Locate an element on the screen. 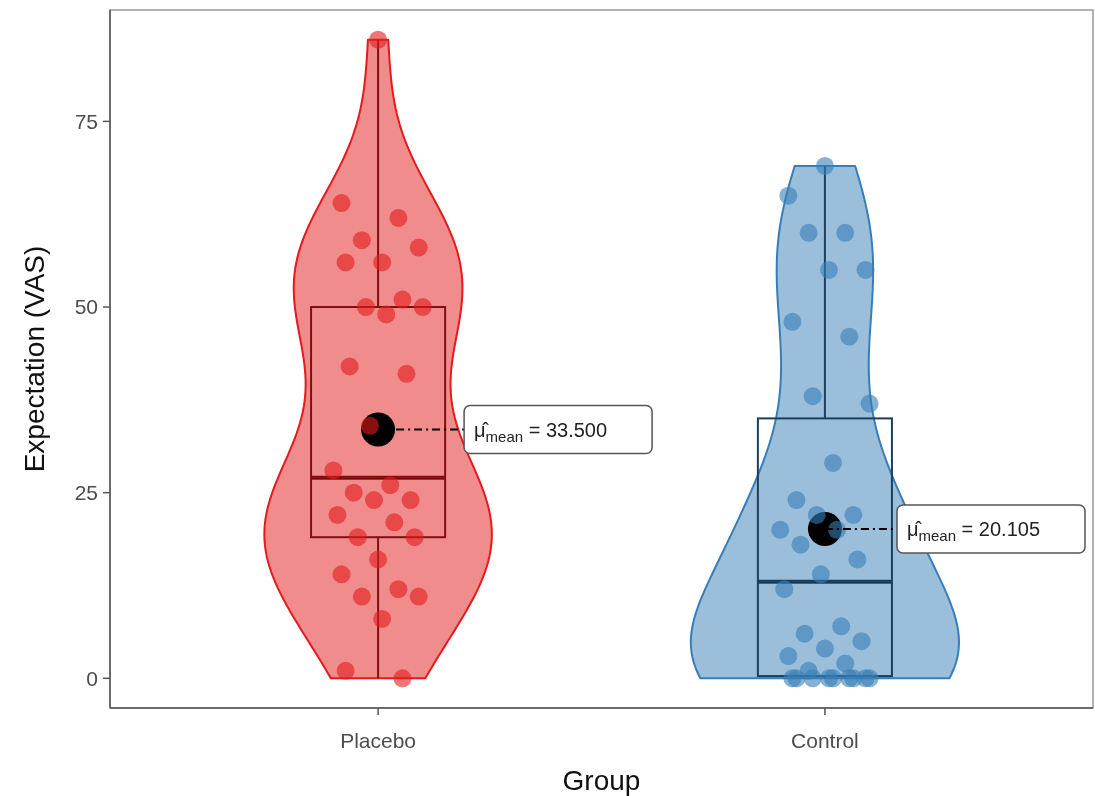 The width and height of the screenshot is (1095, 796). y-axis-title: Expectation (VAS) is located at coordinates (34, 359).